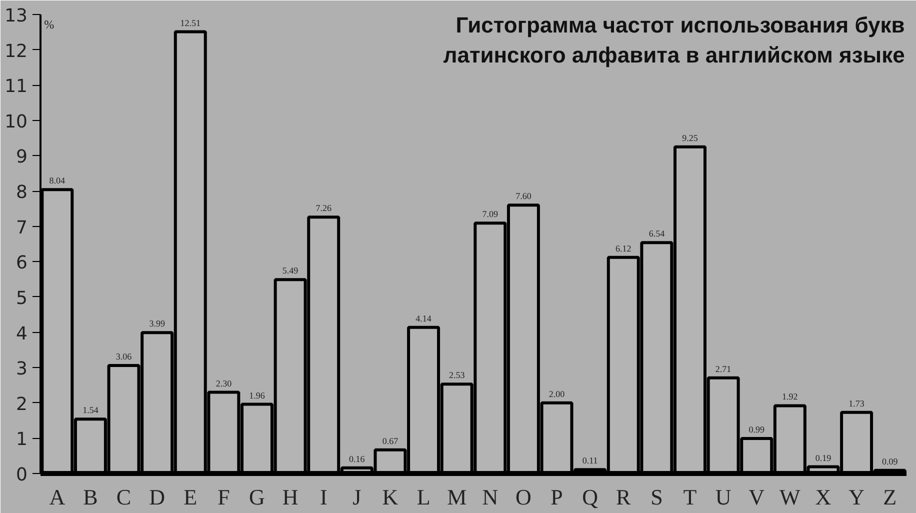  What do you see at coordinates (49, 25) in the screenshot?
I see `y-axis-title: %` at bounding box center [49, 25].